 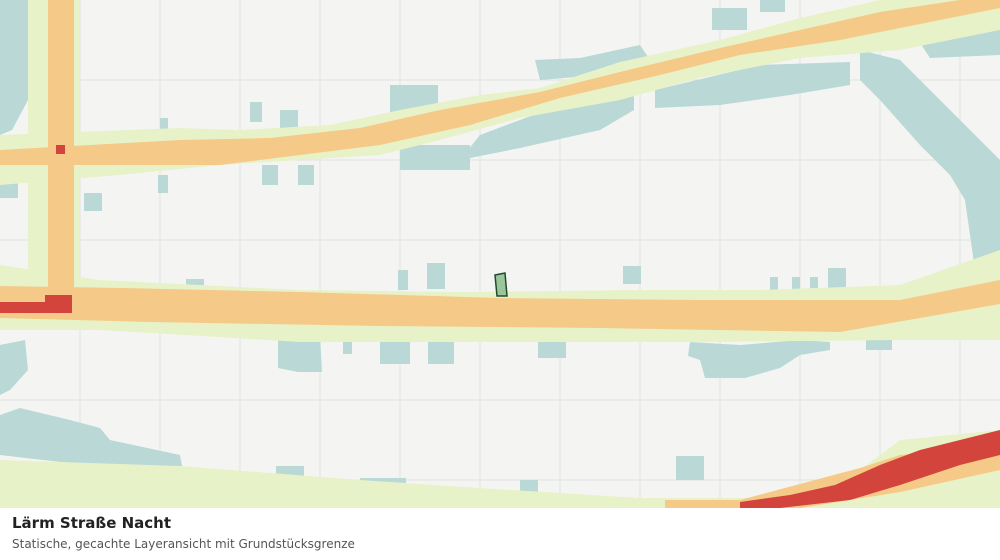 What do you see at coordinates (501, 284) in the screenshot?
I see `parcel-boundary` at bounding box center [501, 284].